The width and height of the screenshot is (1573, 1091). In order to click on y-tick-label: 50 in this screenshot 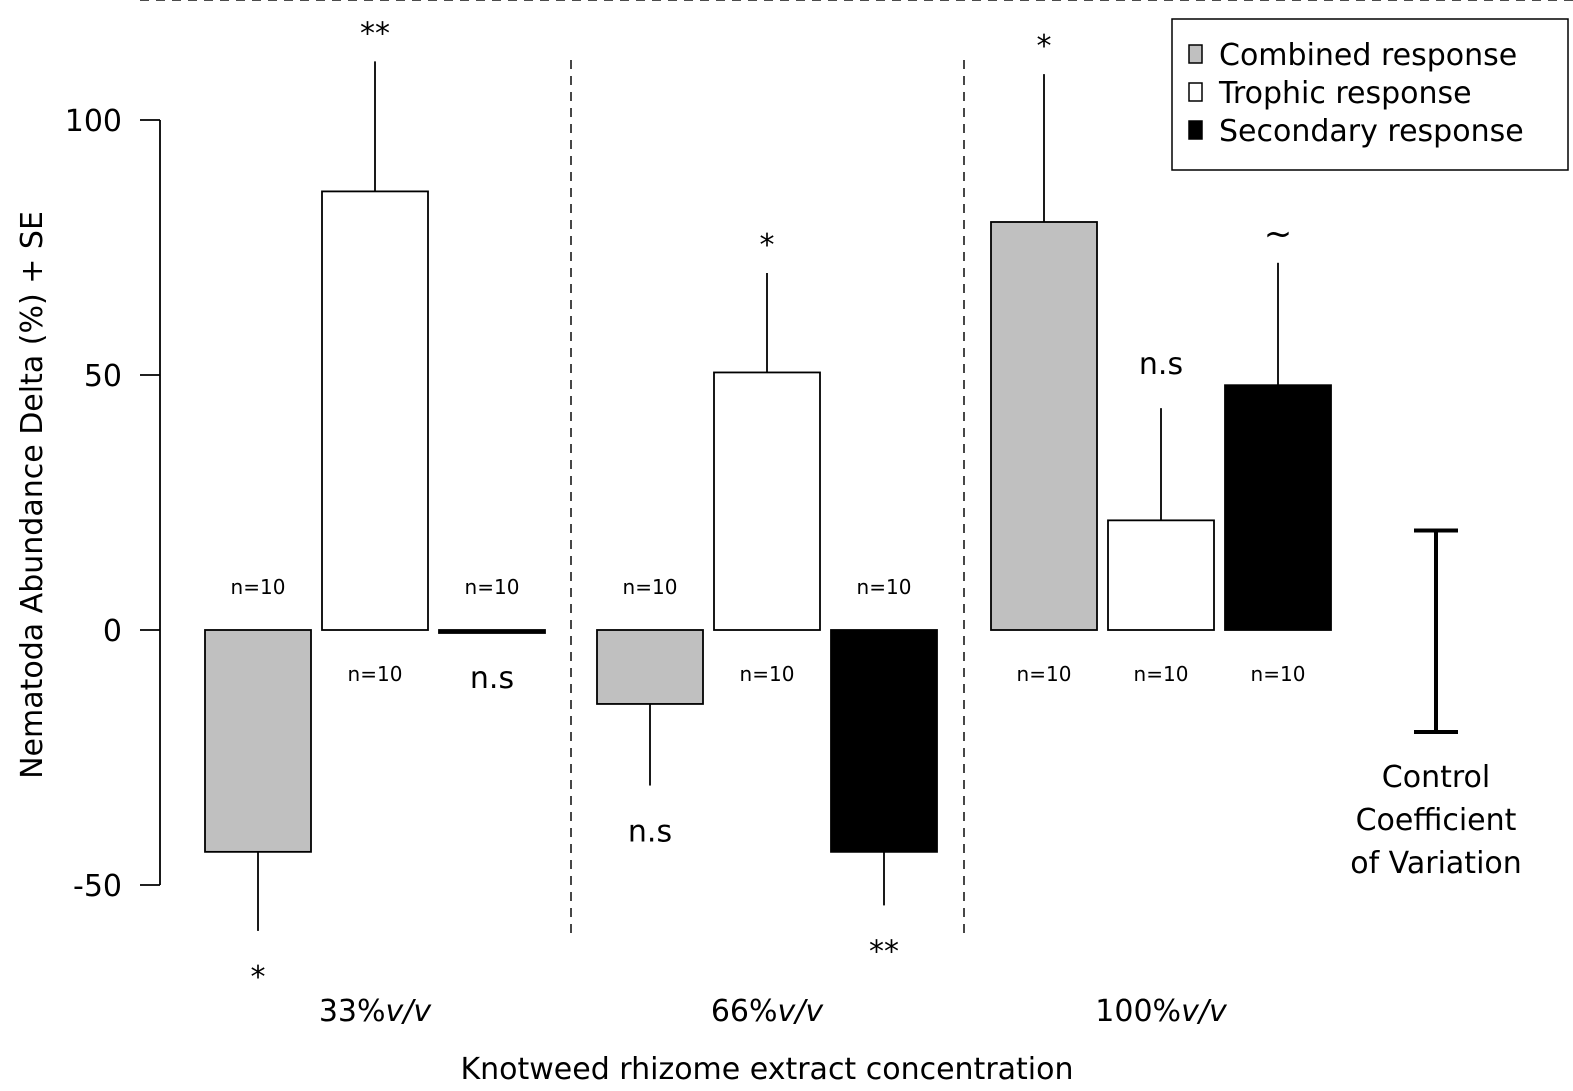, I will do `click(103, 376)`.